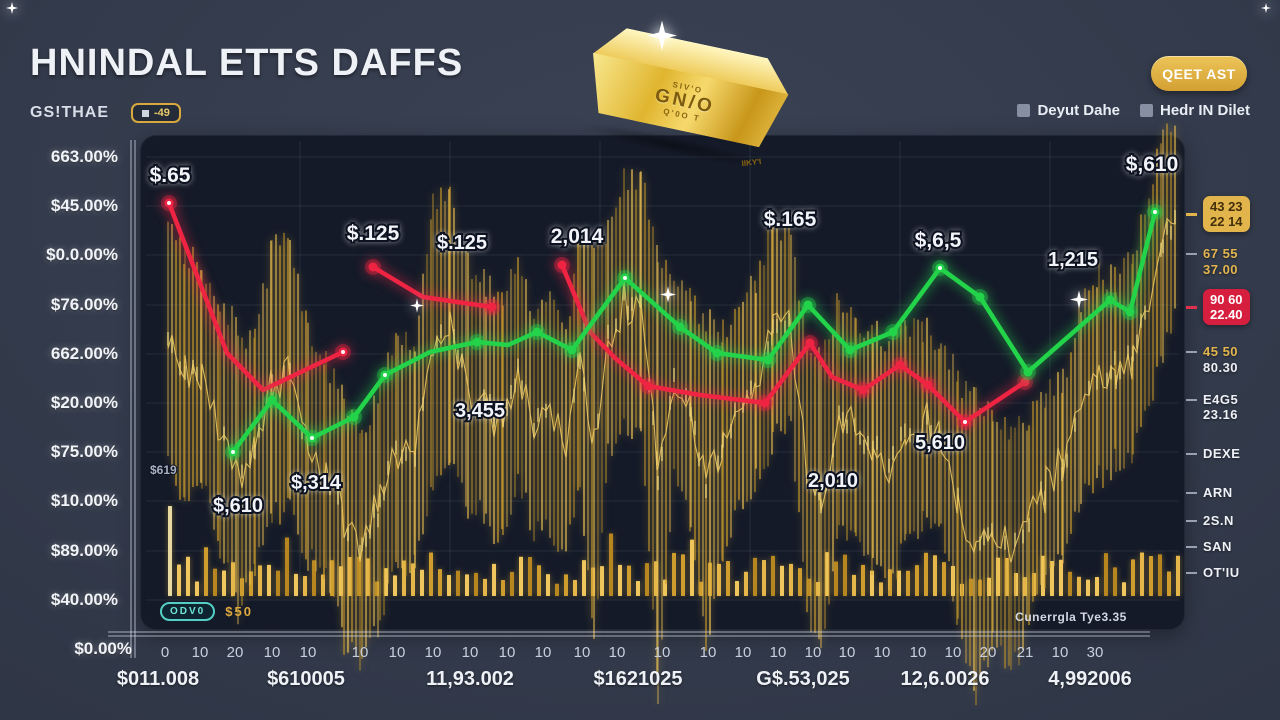 The height and width of the screenshot is (720, 1280). I want to click on chart-value-label: $,314, so click(316, 483).